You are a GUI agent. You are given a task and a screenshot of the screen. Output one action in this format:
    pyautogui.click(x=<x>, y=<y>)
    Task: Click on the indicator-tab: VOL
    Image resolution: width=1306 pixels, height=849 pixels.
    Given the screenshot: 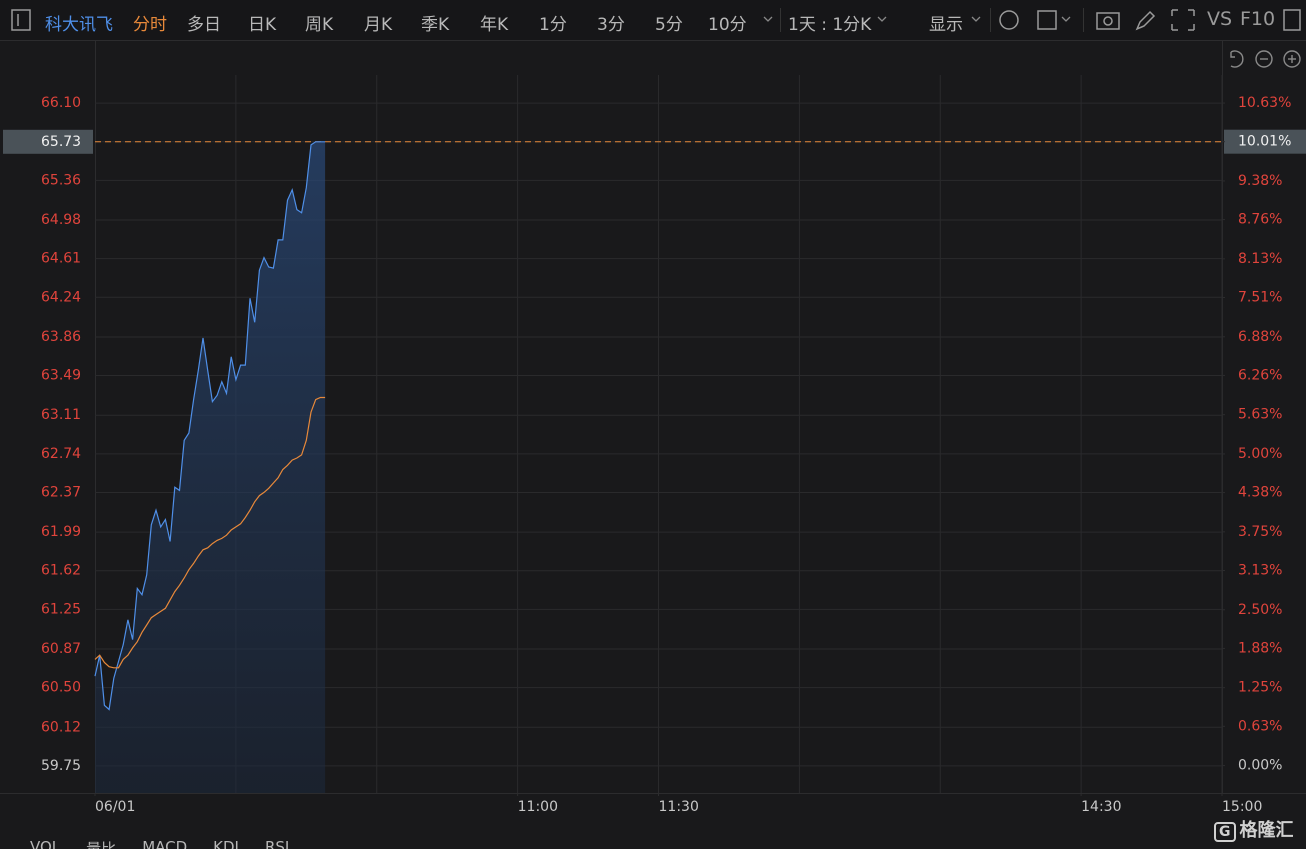 What is the action you would take?
    pyautogui.click(x=45, y=843)
    